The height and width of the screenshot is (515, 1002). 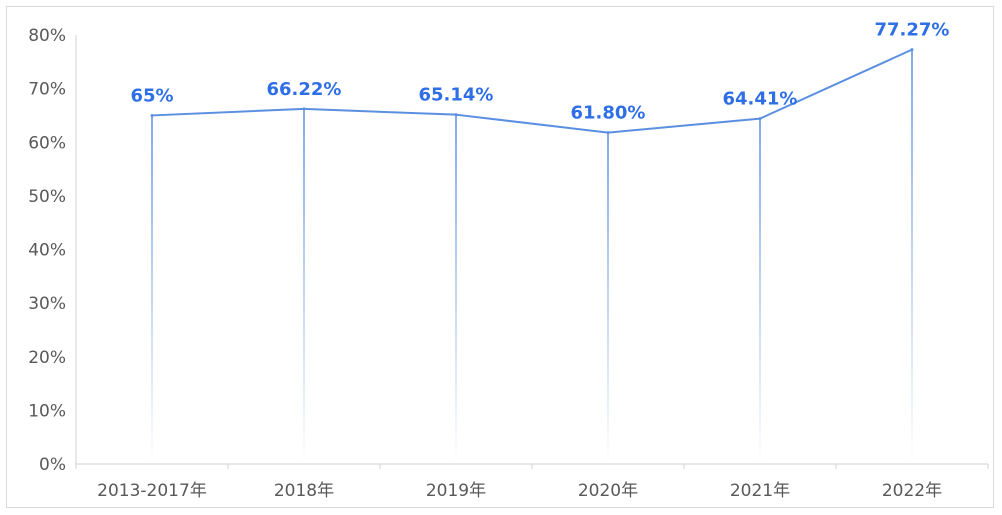 What do you see at coordinates (912, 491) in the screenshot?
I see `x-tick-label: 2022年` at bounding box center [912, 491].